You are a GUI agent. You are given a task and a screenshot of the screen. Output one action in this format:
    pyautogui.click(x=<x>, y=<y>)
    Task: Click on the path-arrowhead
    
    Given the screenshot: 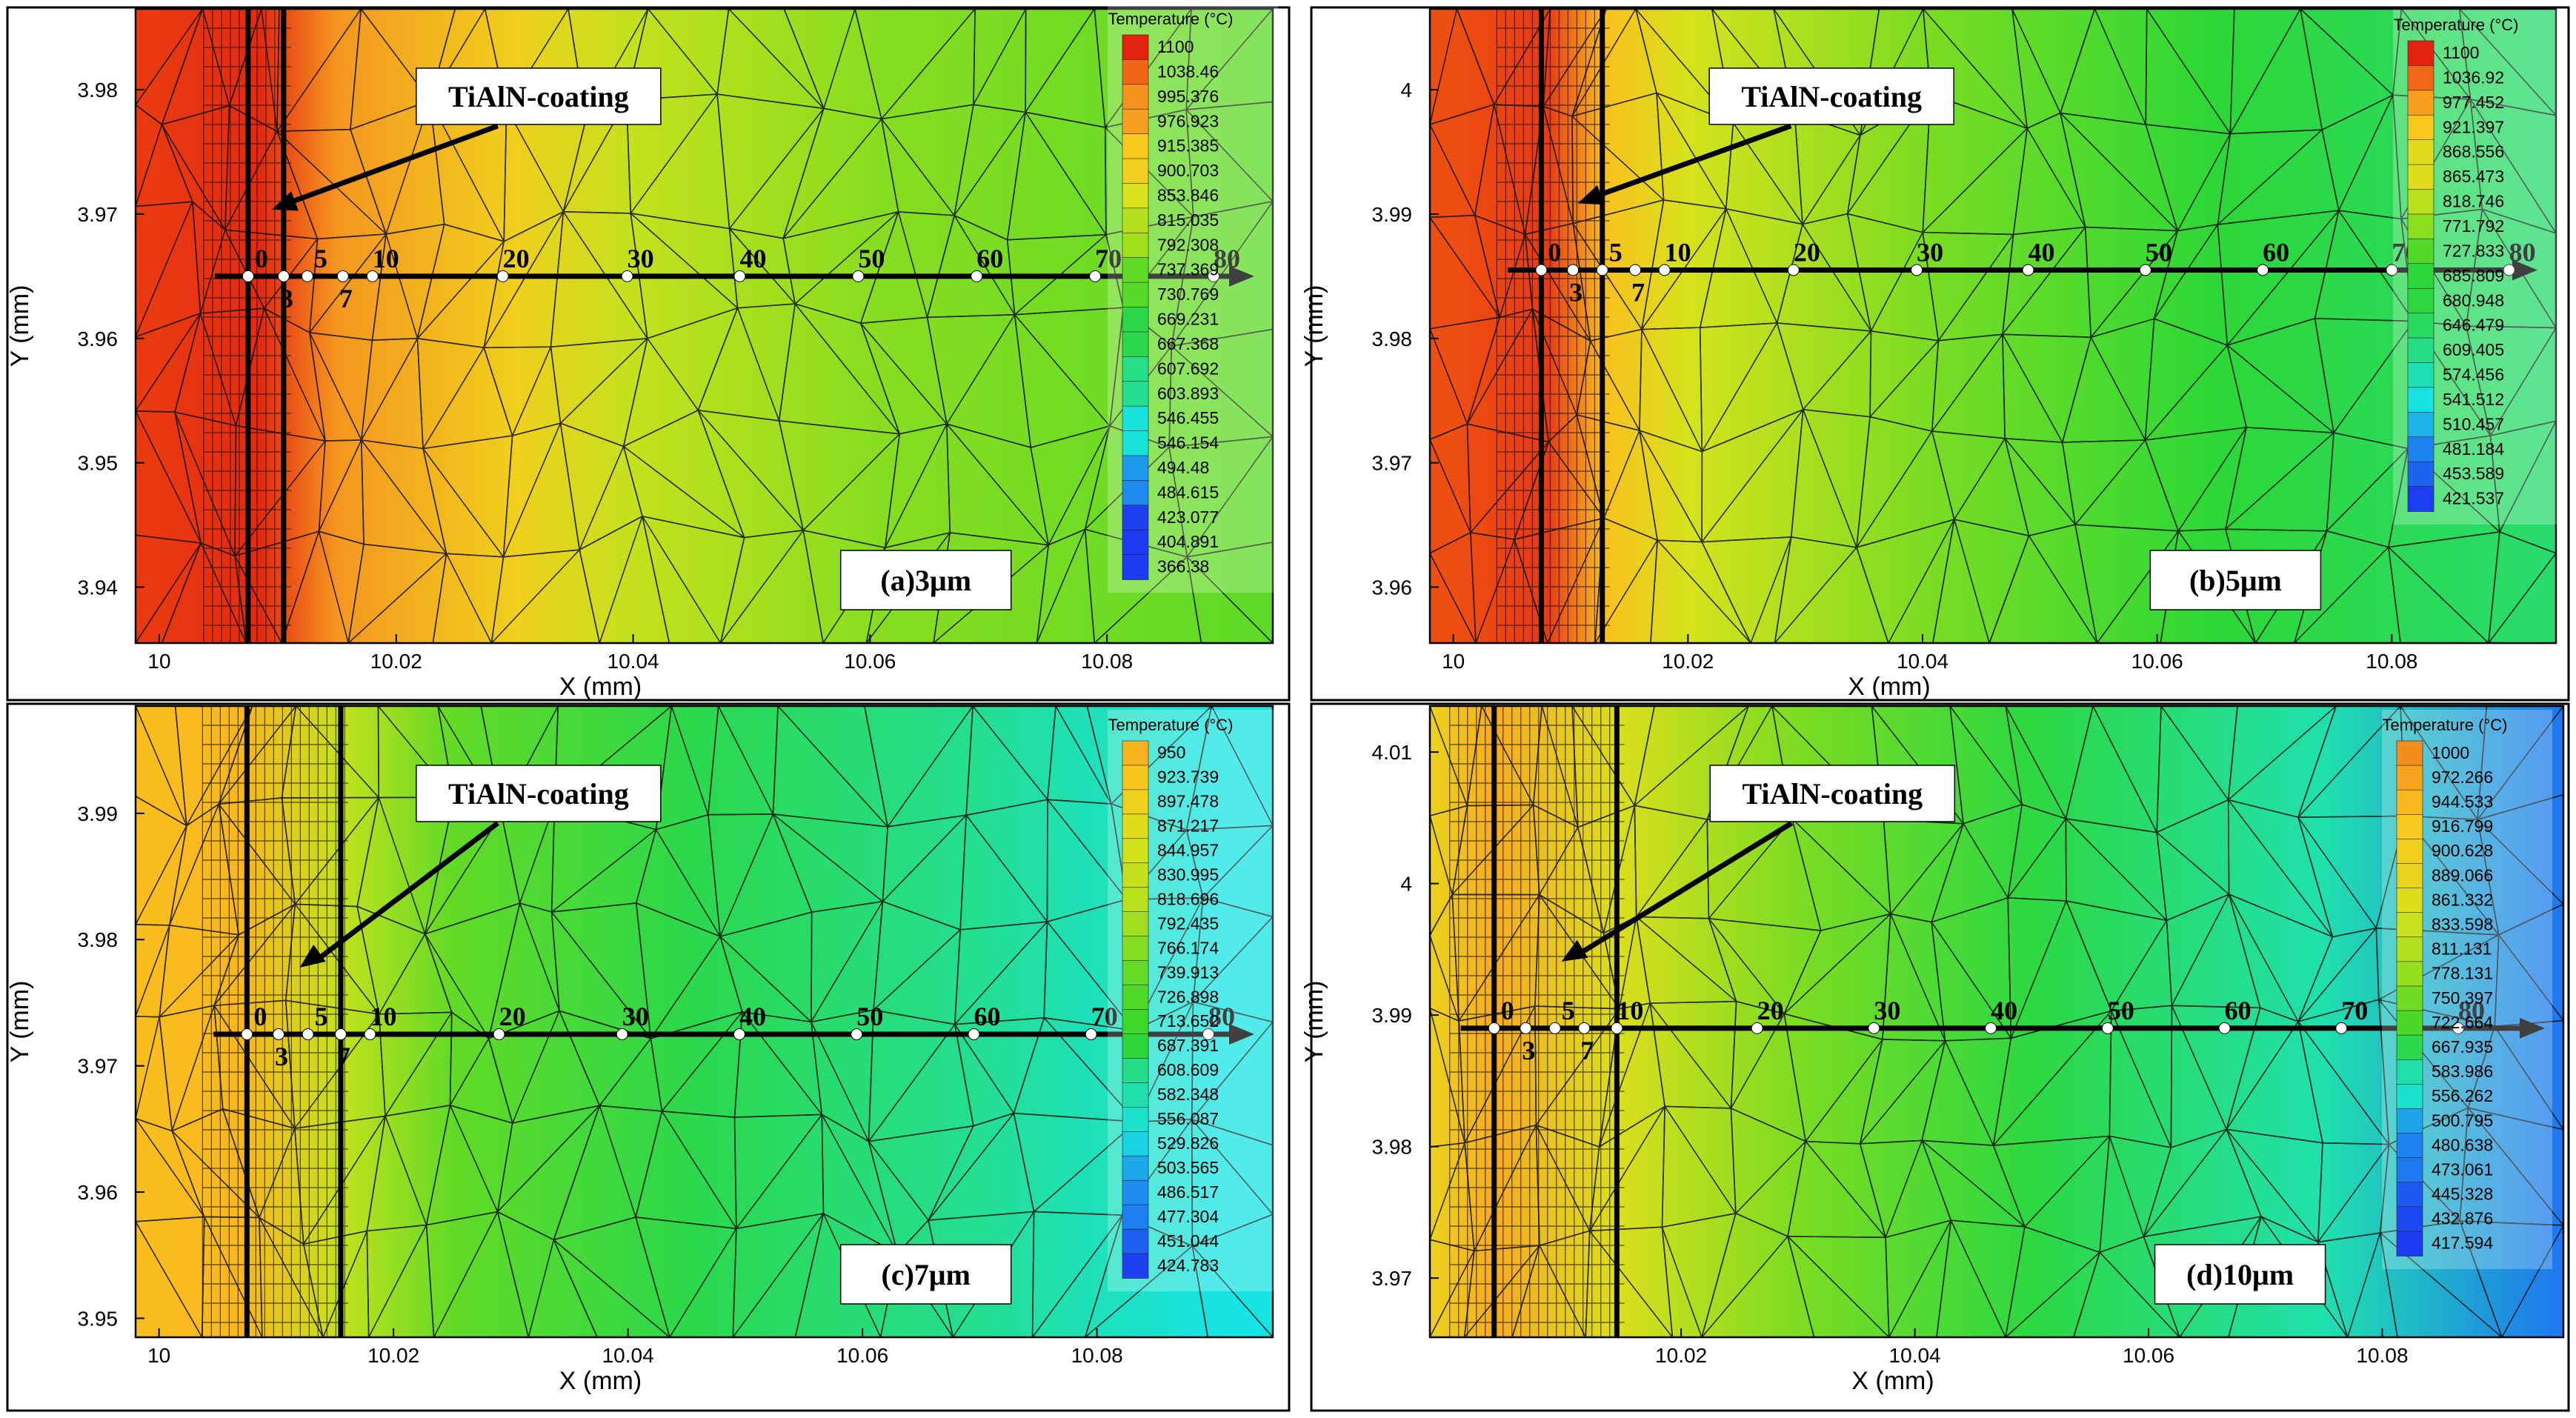 What is the action you would take?
    pyautogui.click(x=2532, y=1028)
    